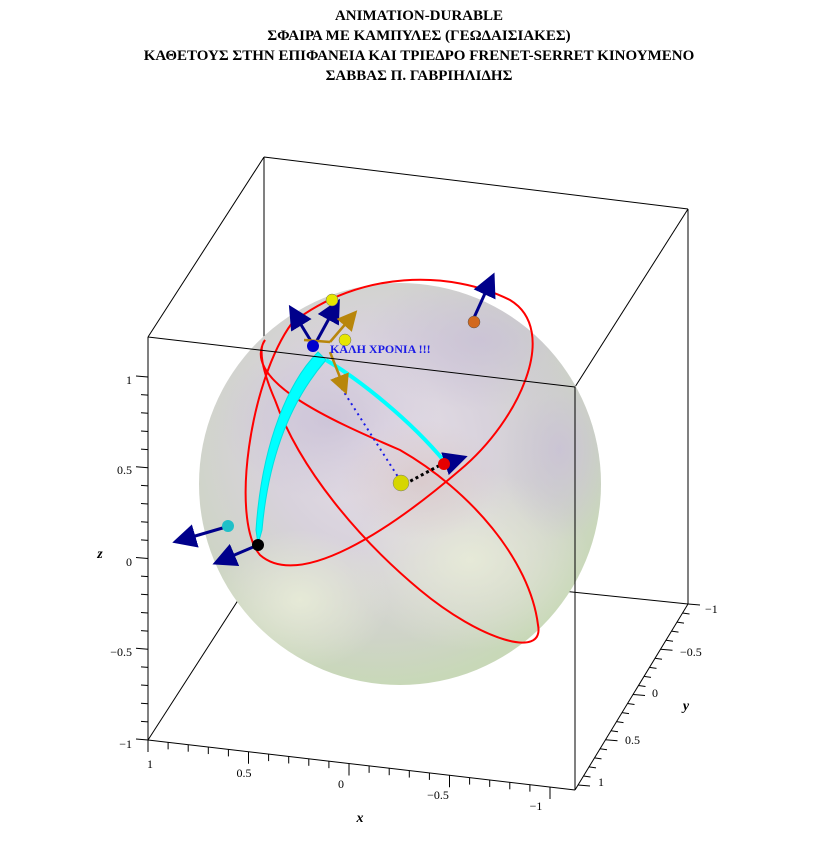  Describe the element at coordinates (341, 784) in the screenshot. I see `x-tick-label: 0` at that location.